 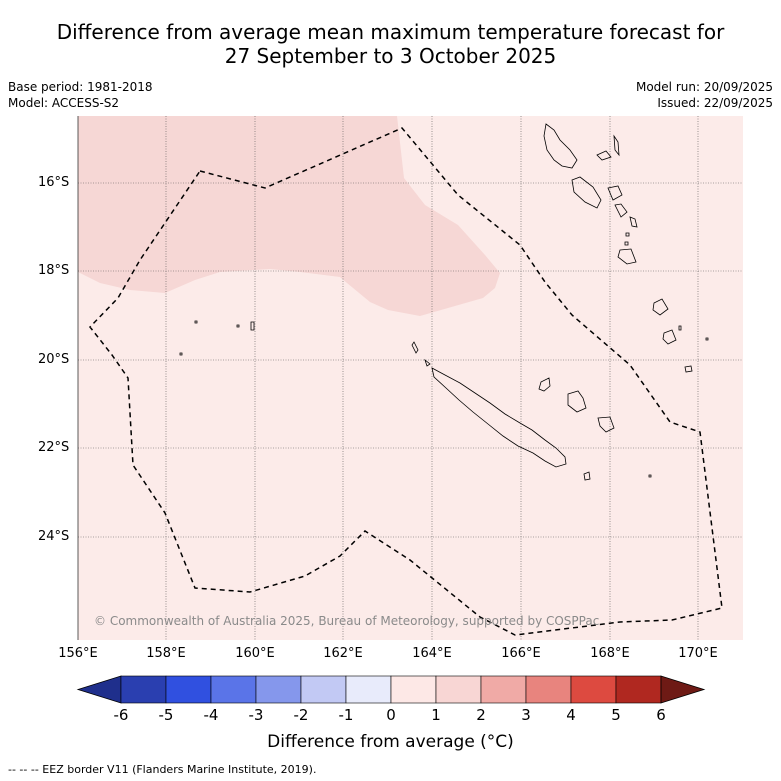 What do you see at coordinates (391, 715) in the screenshot?
I see `colorbar-tick: 0` at bounding box center [391, 715].